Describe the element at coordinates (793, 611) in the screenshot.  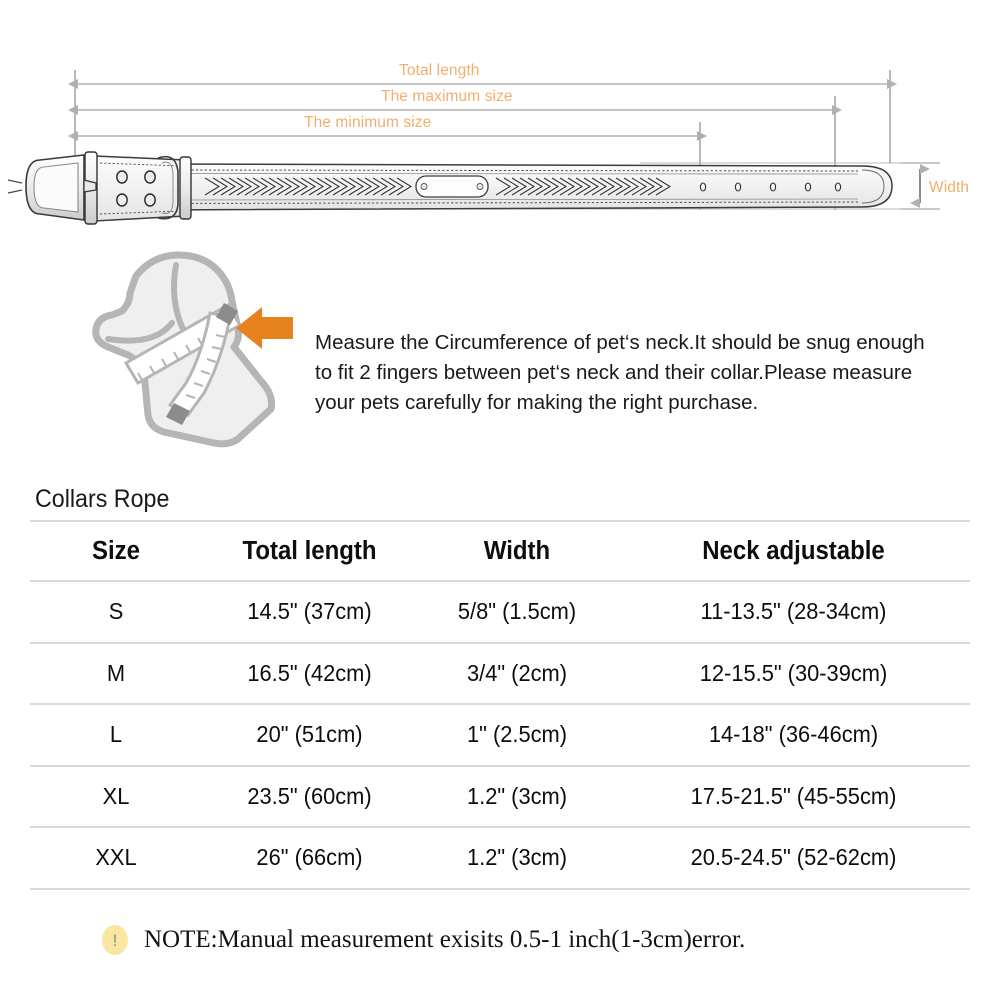
I see `cell-neck: 11-13.5" (28-34cm)` at that location.